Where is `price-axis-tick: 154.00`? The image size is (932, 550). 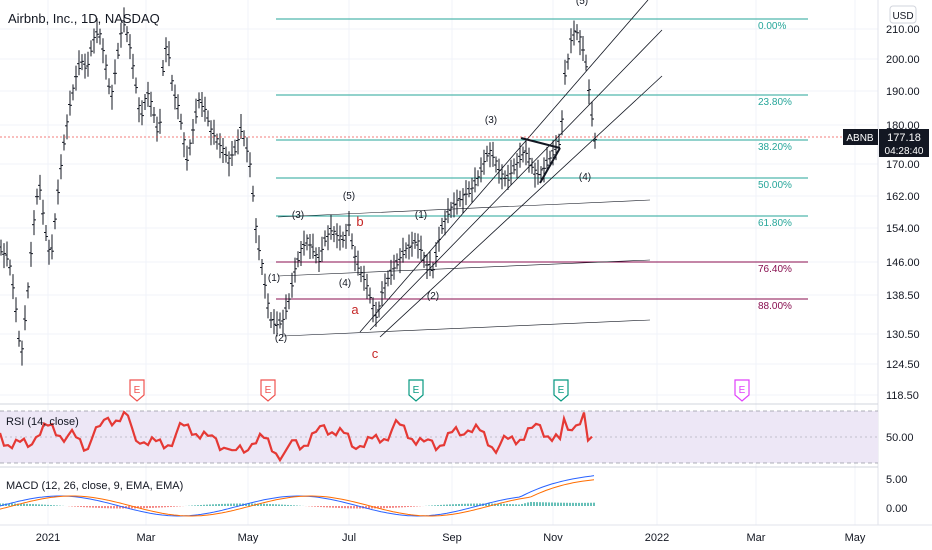
price-axis-tick: 154.00 is located at coordinates (903, 229).